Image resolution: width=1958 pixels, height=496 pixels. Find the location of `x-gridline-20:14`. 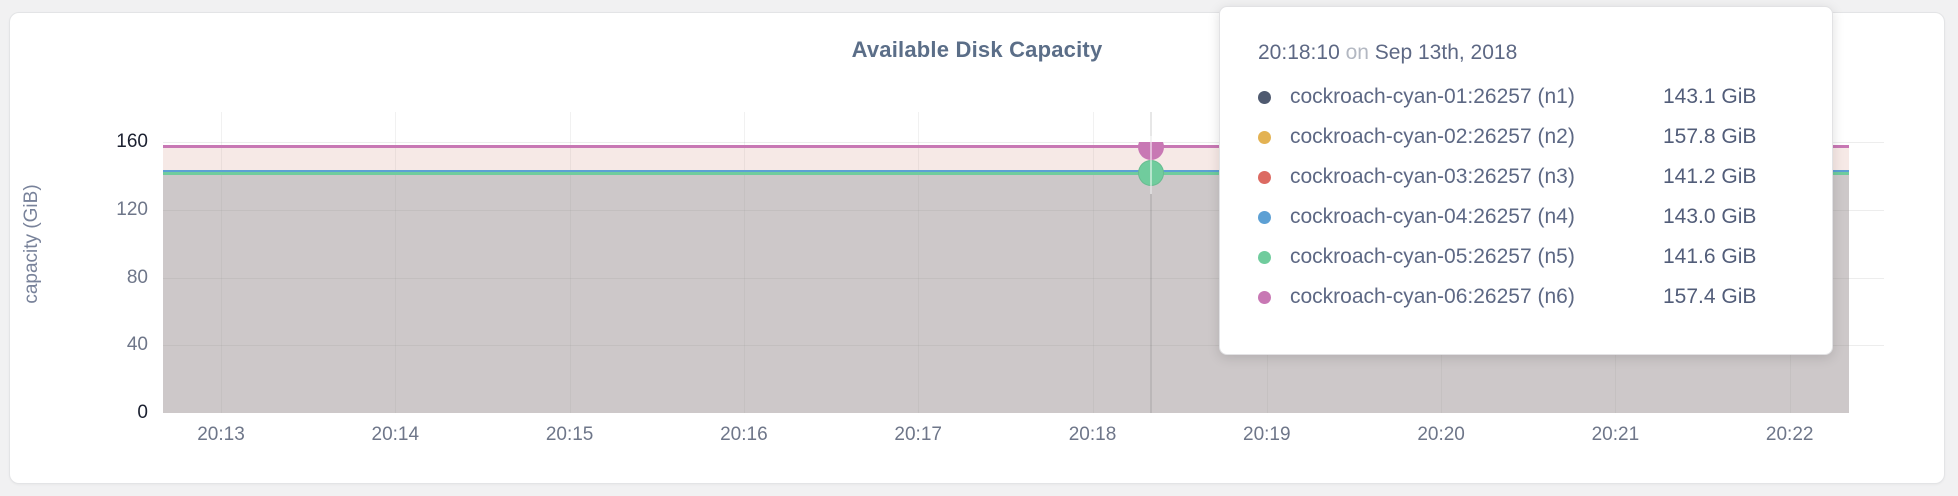

x-gridline-20:14 is located at coordinates (396, 262).